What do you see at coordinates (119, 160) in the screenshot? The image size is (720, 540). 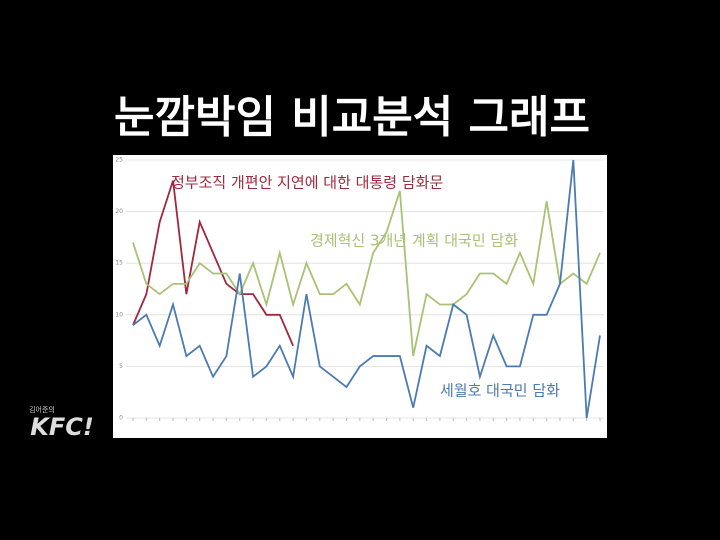 I see `y-tick-label: 25` at bounding box center [119, 160].